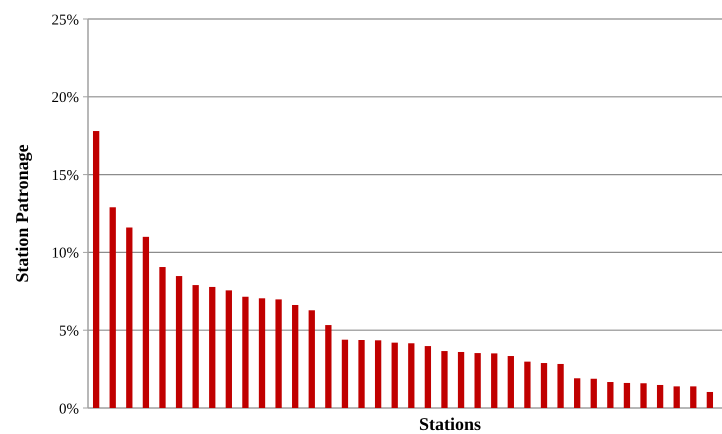 The width and height of the screenshot is (722, 434). What do you see at coordinates (69, 331) in the screenshot?
I see `y-tick-label: 5%` at bounding box center [69, 331].